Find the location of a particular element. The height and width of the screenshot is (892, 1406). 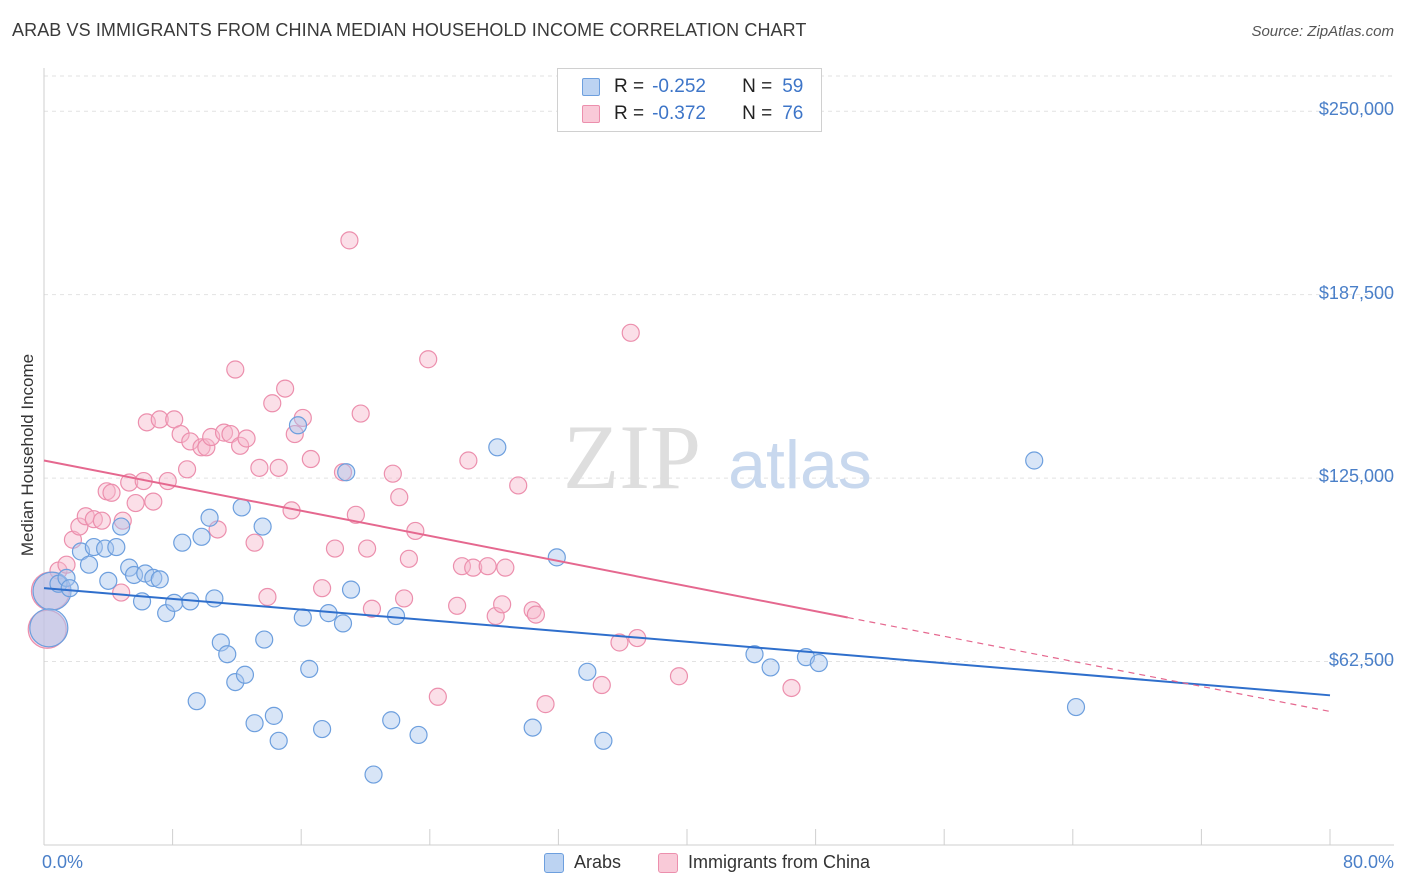

trend-line-china-extension is located at coordinates (1089, 664).